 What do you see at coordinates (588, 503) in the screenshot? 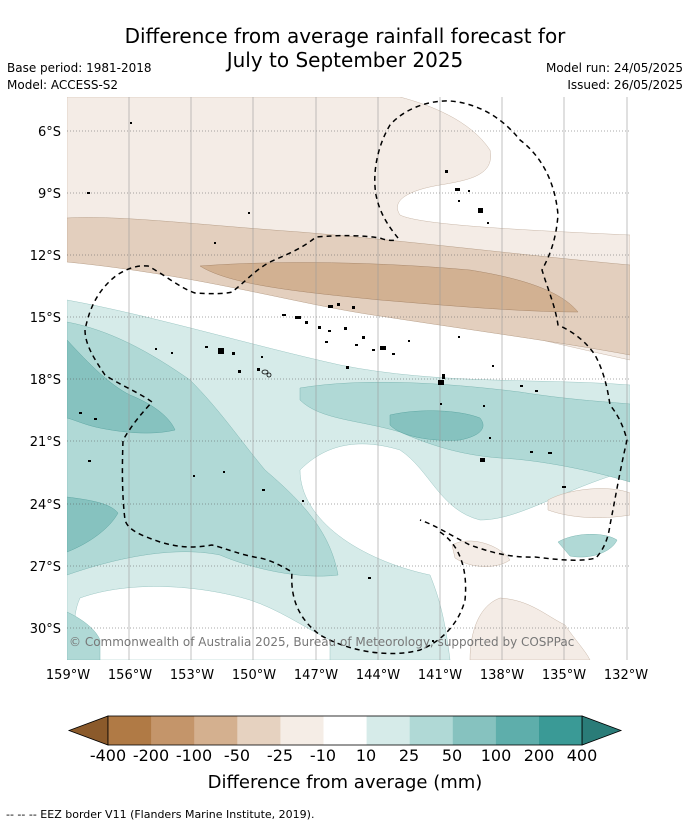
I see `dry-patch-east` at bounding box center [588, 503].